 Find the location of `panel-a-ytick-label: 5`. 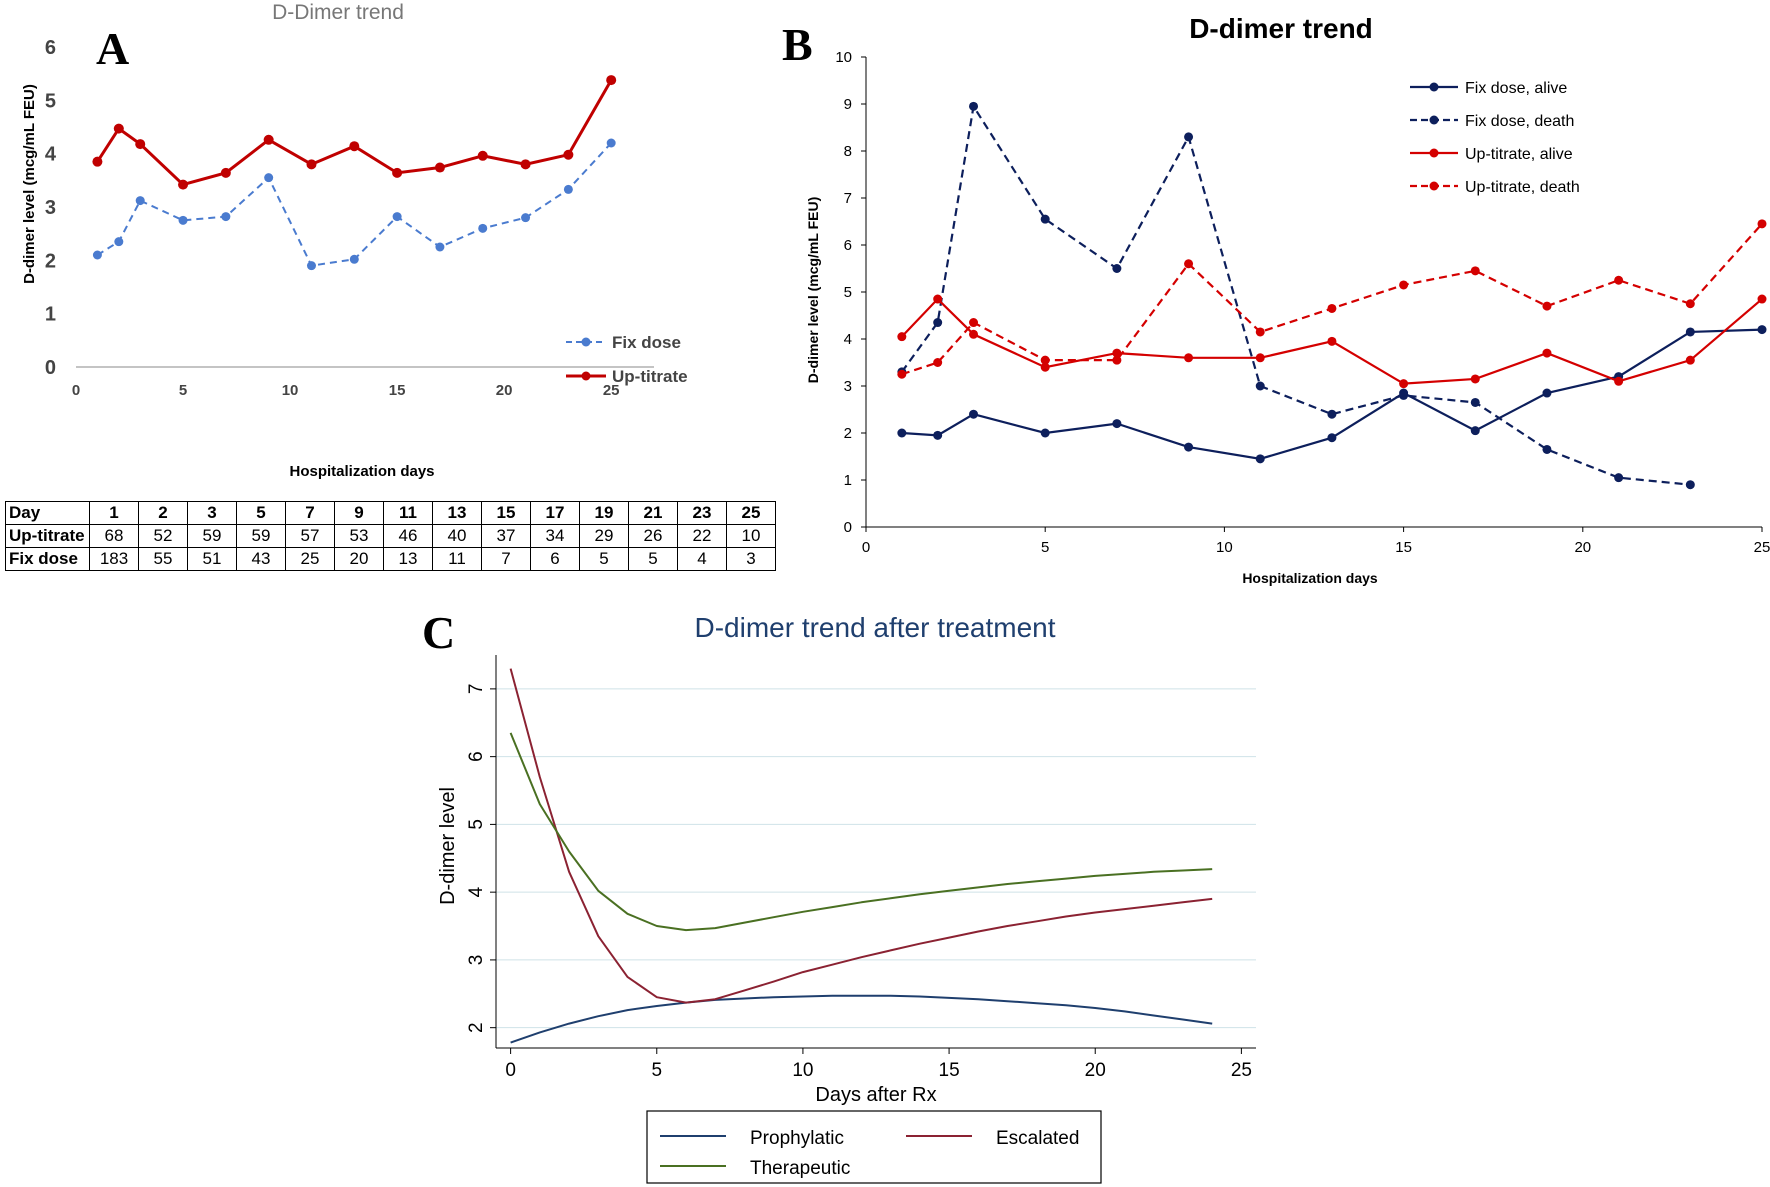

panel-a-ytick-label: 5 is located at coordinates (50, 101).